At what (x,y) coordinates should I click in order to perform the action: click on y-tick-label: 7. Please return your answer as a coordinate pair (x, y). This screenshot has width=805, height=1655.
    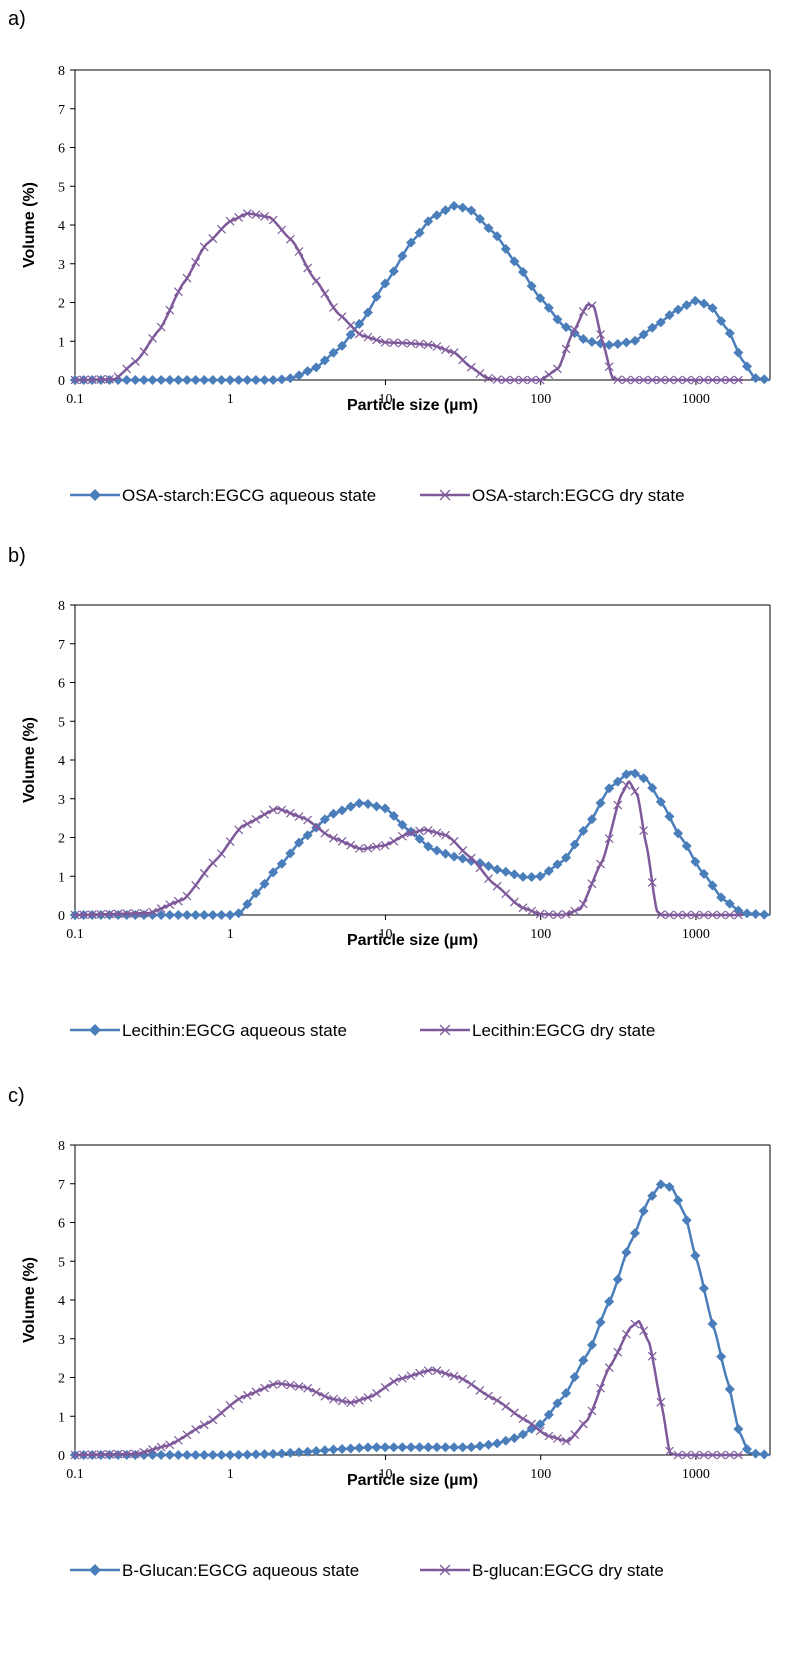
    Looking at the image, I should click on (61, 110).